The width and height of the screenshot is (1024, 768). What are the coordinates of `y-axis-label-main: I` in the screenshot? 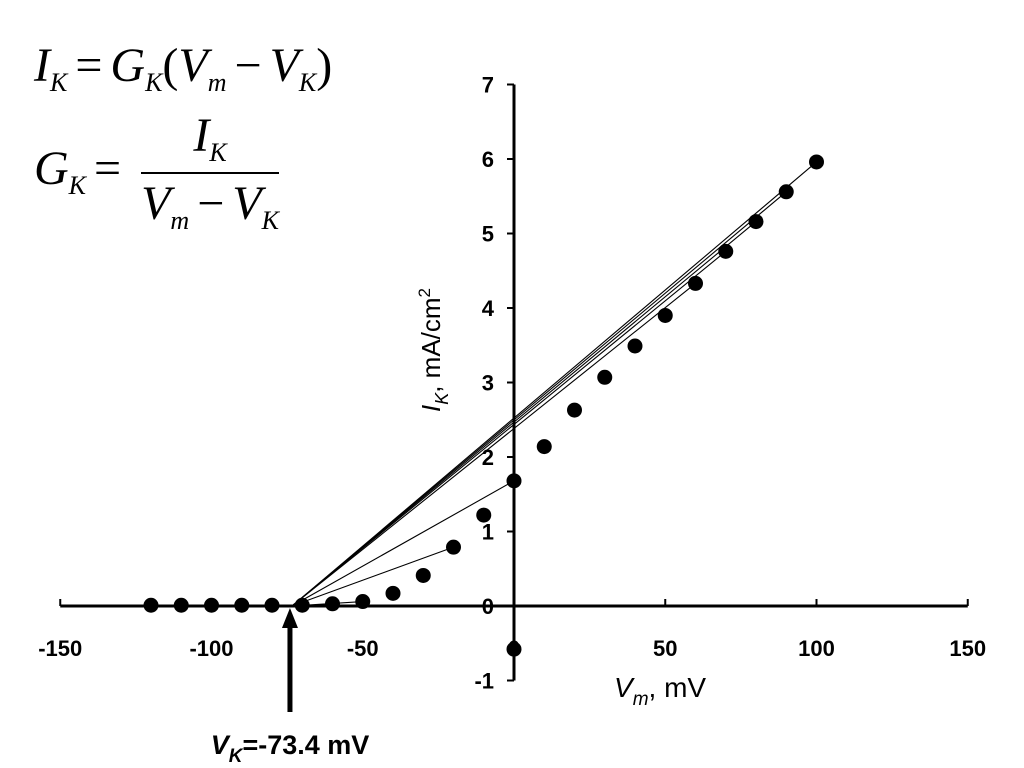 It's located at (431, 408).